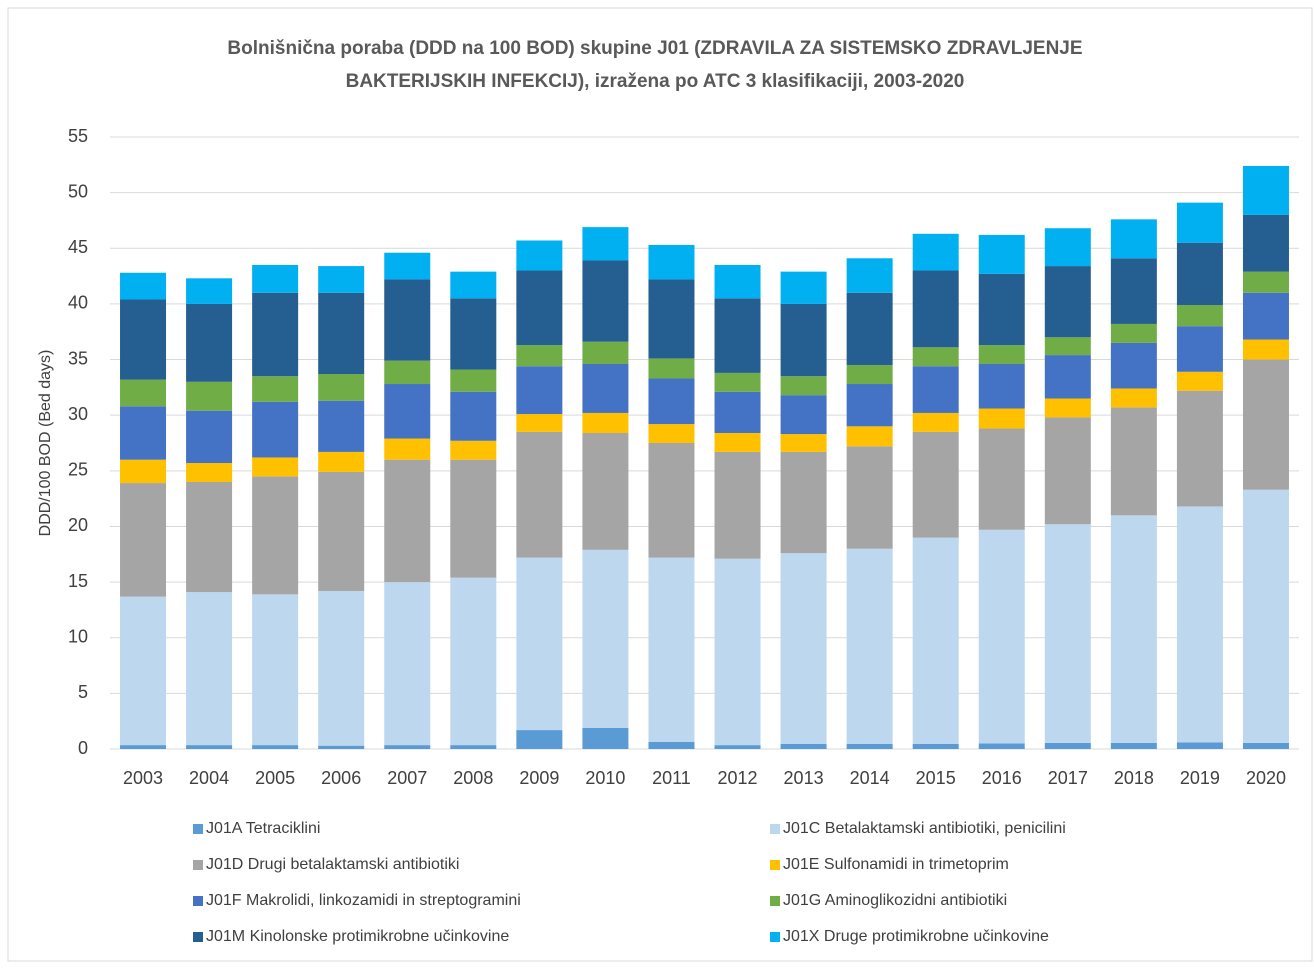 Image resolution: width=1314 pixels, height=968 pixels. What do you see at coordinates (895, 900) in the screenshot?
I see `legend-label: J01G Aminoglikozidni antibiotiki` at bounding box center [895, 900].